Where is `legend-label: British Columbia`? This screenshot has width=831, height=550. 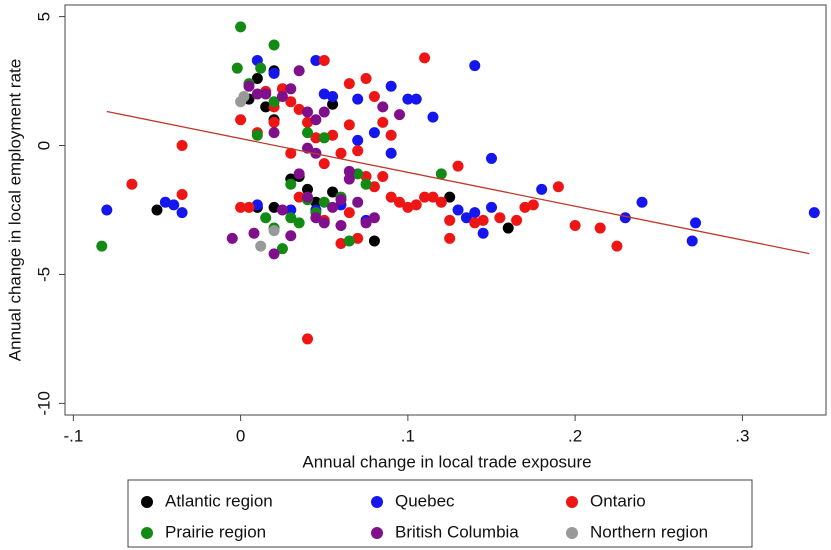
legend-label: British Columbia is located at coordinates (457, 531).